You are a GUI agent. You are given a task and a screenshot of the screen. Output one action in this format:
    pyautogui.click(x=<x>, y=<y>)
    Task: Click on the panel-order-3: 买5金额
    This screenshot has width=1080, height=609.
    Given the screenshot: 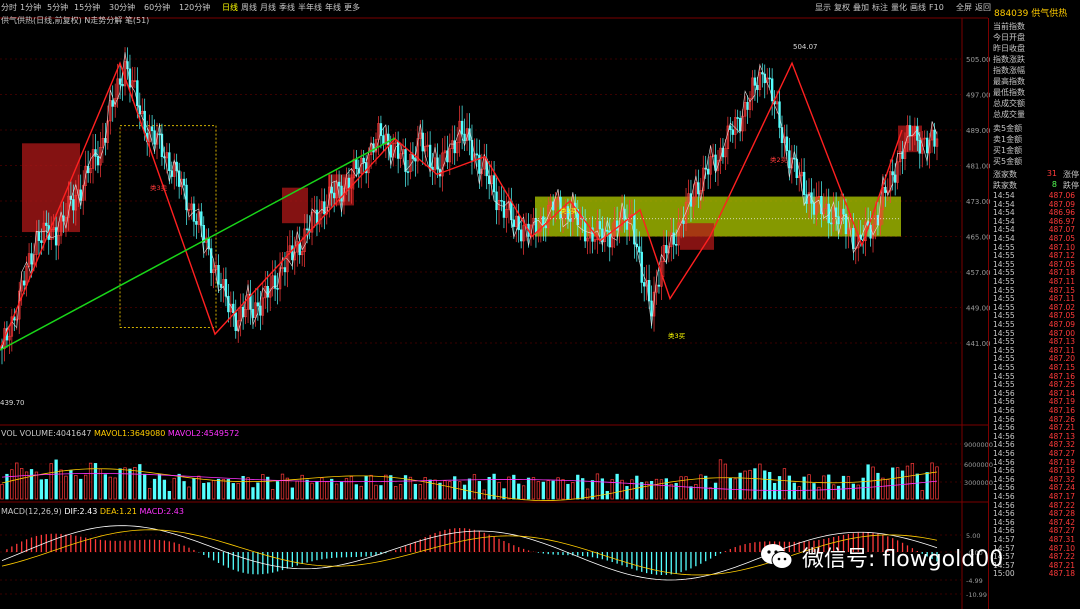 What is the action you would take?
    pyautogui.click(x=1008, y=161)
    